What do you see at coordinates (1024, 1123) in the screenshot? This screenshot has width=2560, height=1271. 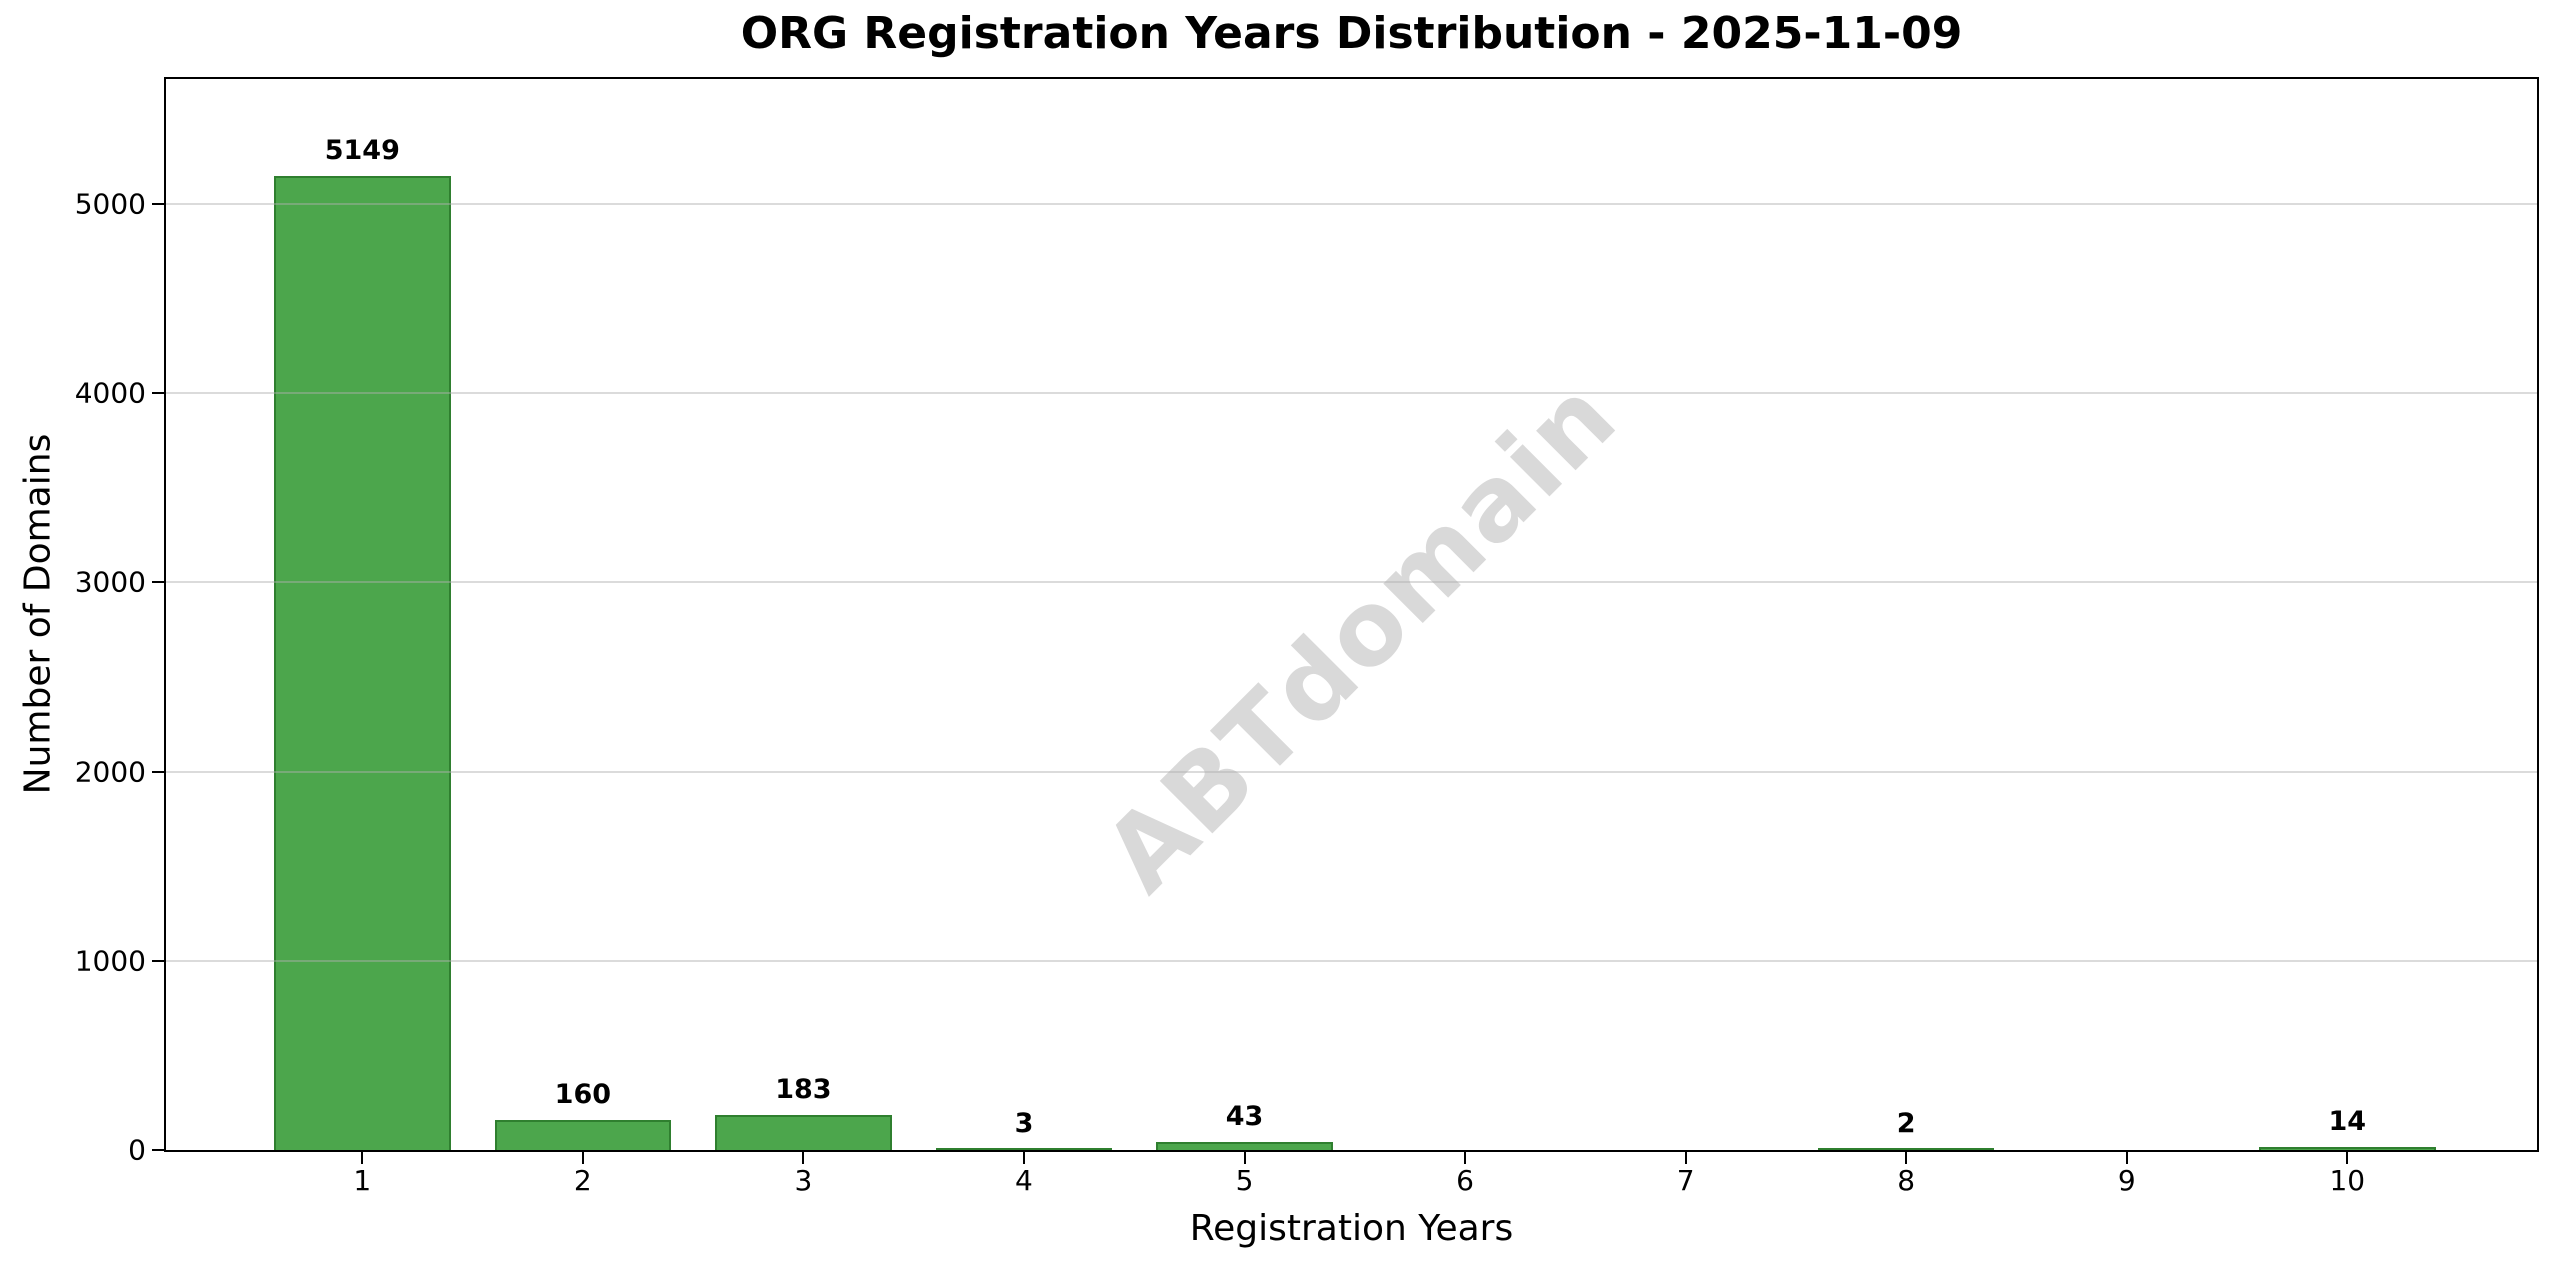 I see `bar-value-label-year-4: 3` at bounding box center [1024, 1123].